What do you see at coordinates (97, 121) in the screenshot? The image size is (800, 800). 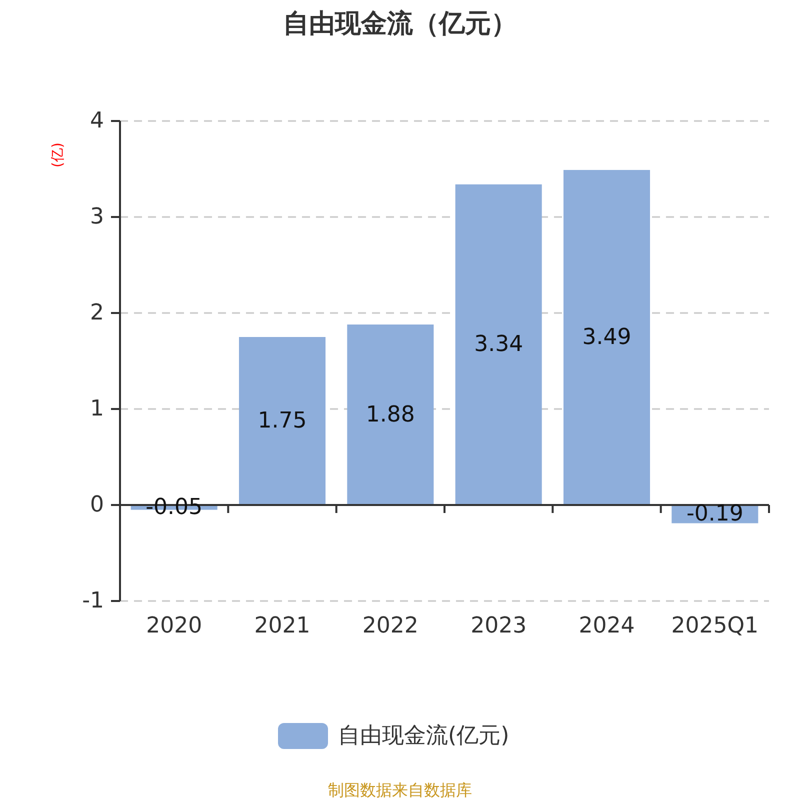 I see `y-tick-label: 4` at bounding box center [97, 121].